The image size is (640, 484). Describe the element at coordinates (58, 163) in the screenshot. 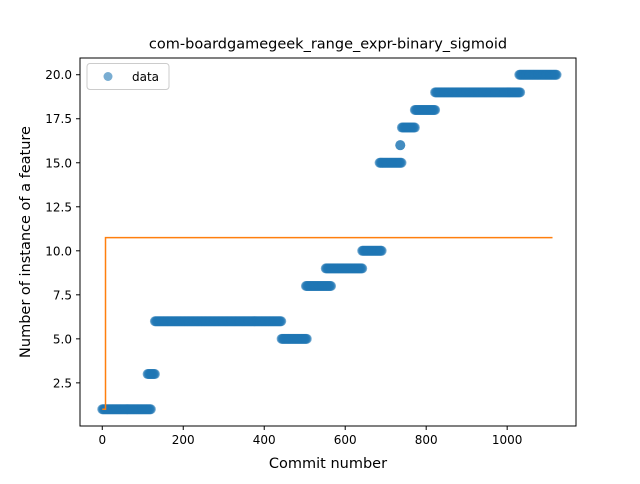

I see `y-tick-label: 15.0` at that location.